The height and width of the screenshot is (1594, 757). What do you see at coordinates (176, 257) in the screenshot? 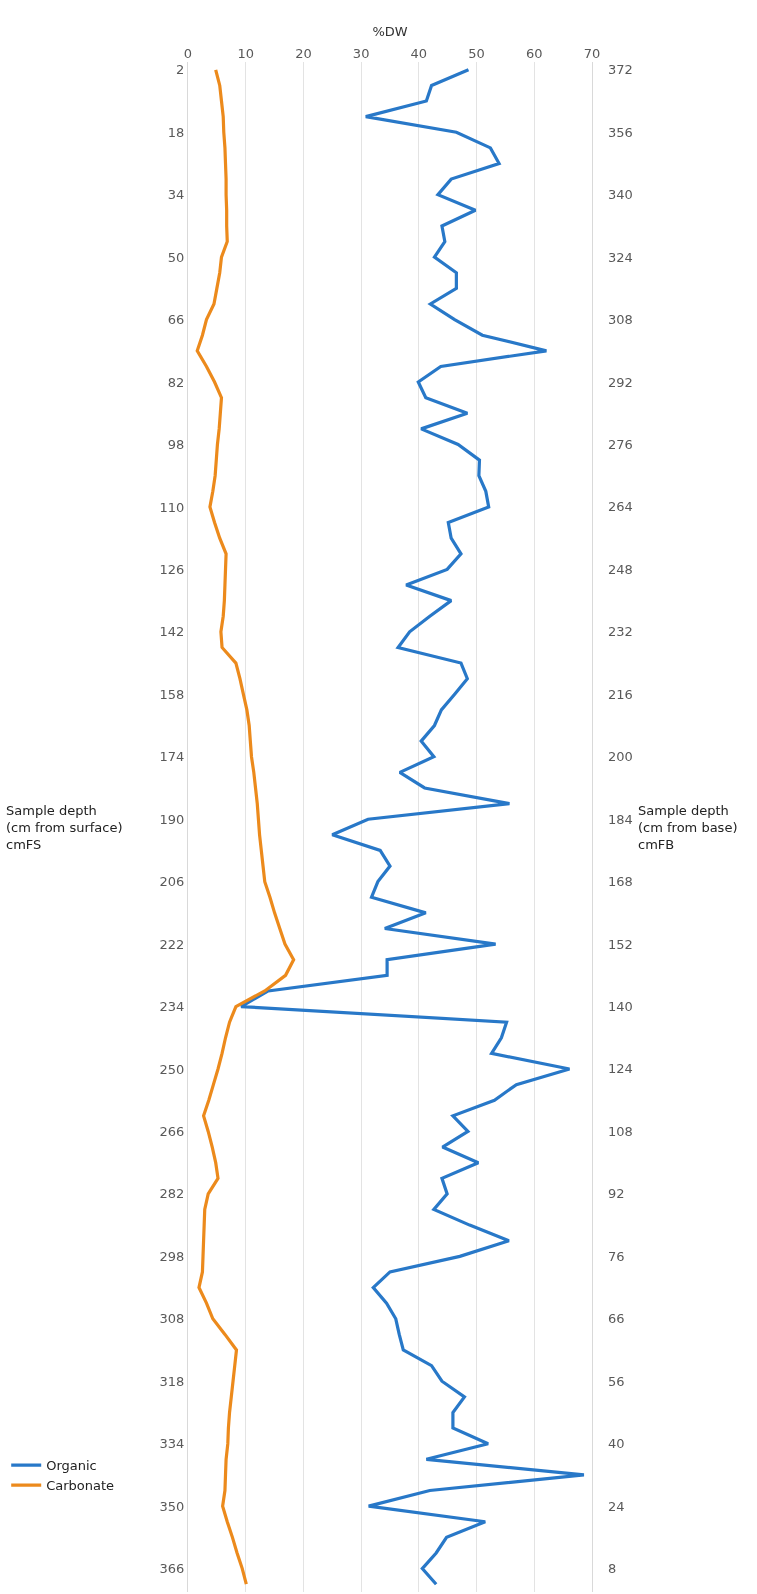
I see `y-tick-label: 50` at bounding box center [176, 257].